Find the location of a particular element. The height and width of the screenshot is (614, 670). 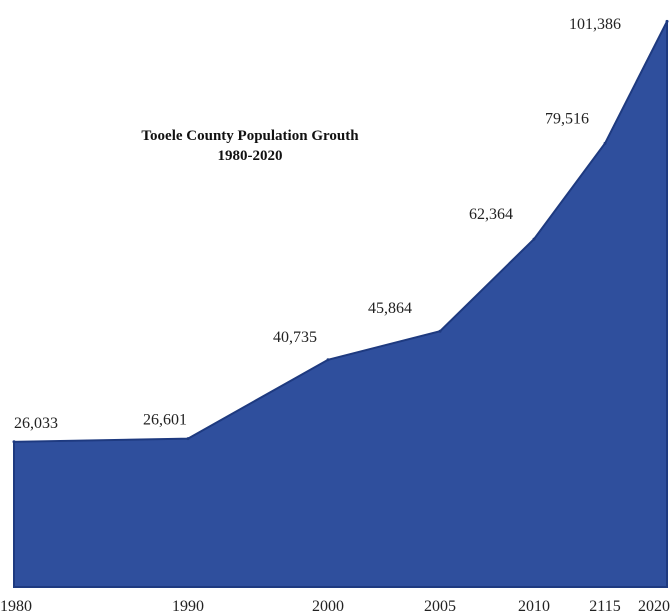

data-label: 40,735 is located at coordinates (295, 337).